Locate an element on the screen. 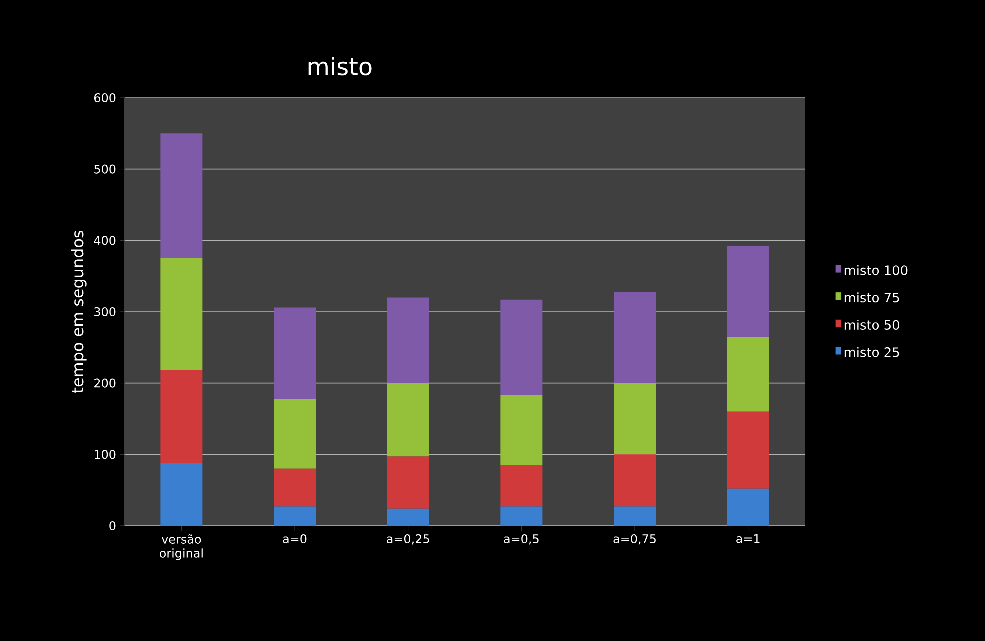 Image resolution: width=985 pixels, height=641 pixels. x-tick-label: a=0 is located at coordinates (295, 539).